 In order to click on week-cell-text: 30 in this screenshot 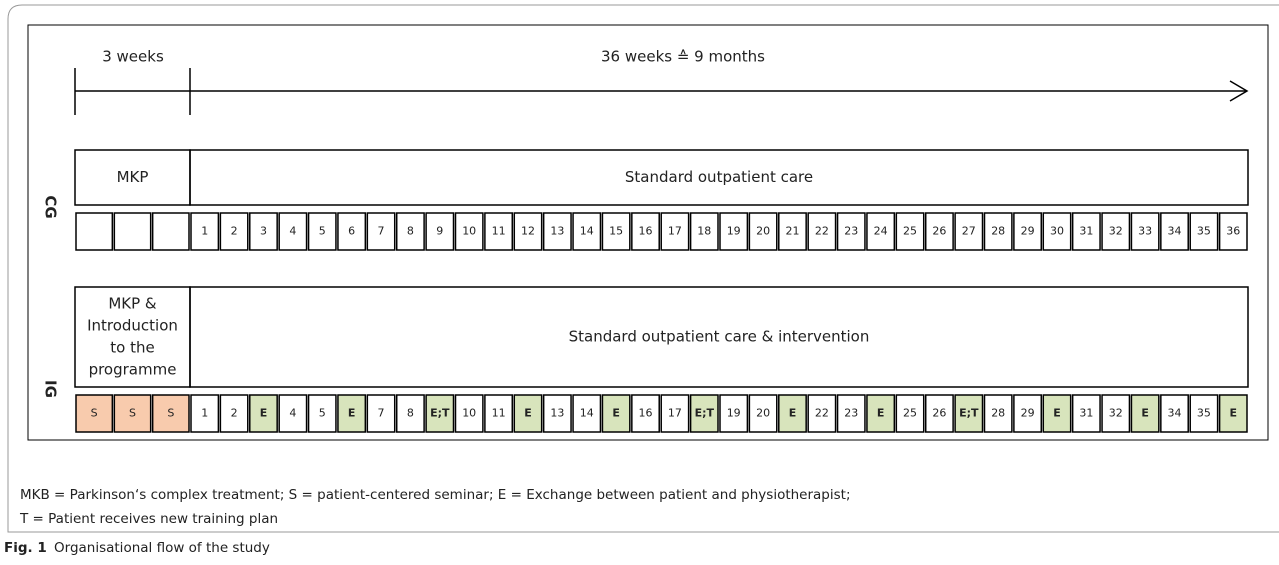, I will do `click(1057, 231)`.